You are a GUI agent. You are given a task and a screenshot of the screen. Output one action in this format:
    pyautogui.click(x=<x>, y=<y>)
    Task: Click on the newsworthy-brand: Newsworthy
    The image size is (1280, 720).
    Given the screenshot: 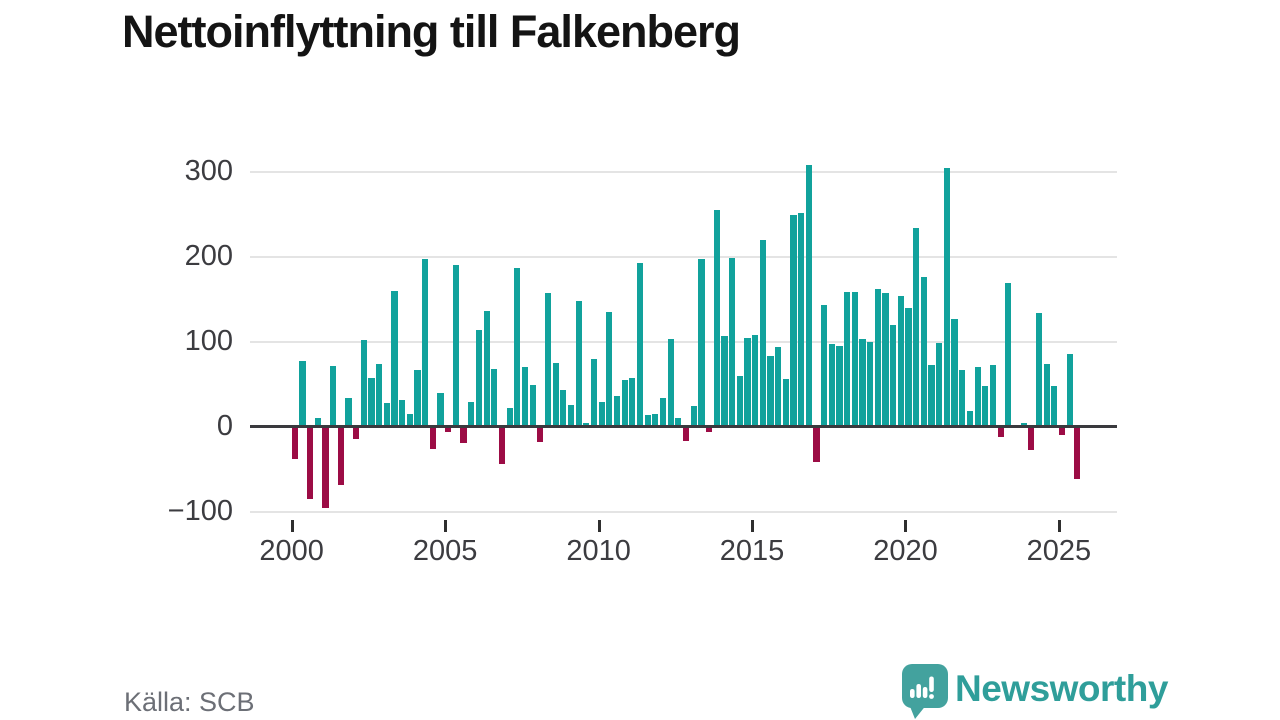 What is the action you would take?
    pyautogui.click(x=1034, y=690)
    